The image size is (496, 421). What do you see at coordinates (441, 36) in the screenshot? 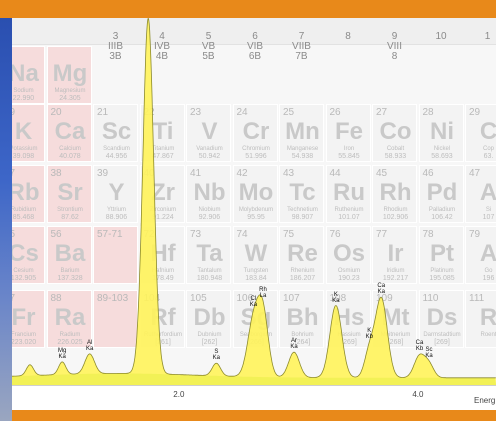
I see `group-label: 10` at bounding box center [441, 36].